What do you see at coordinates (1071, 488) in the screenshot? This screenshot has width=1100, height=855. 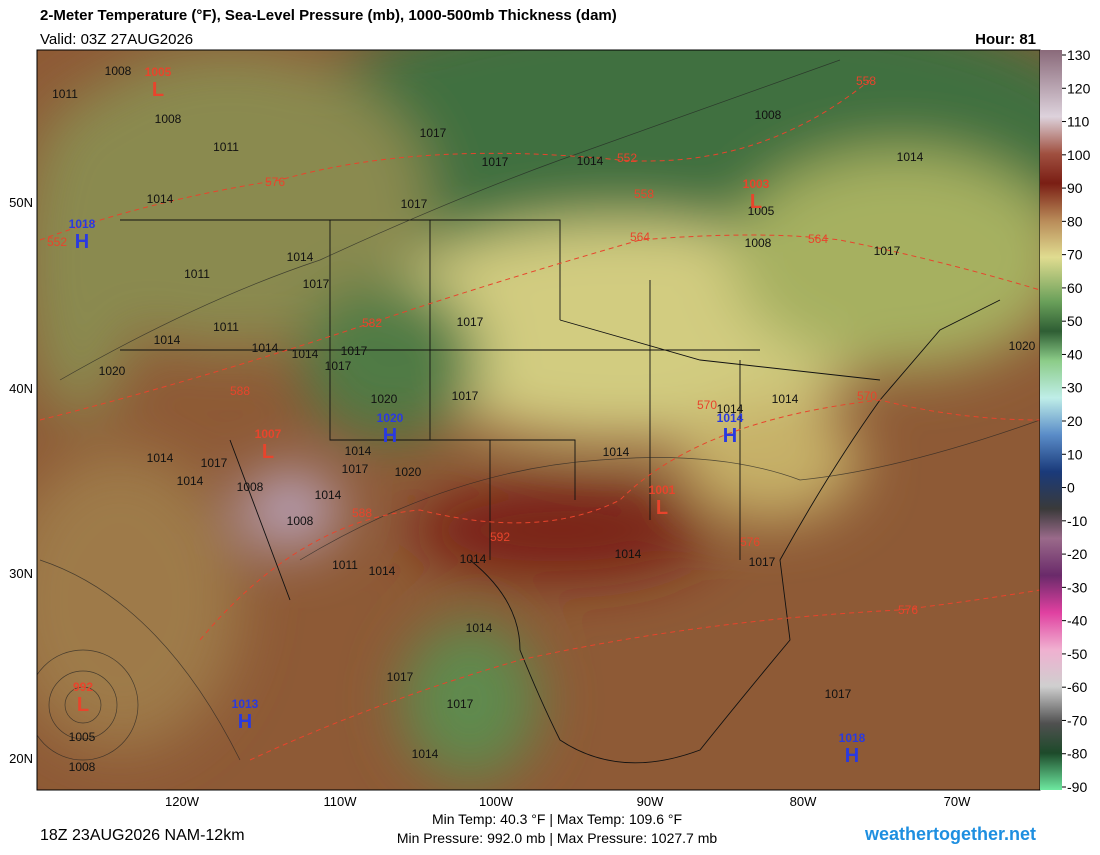 I see `colorbar-tick-label: 0` at bounding box center [1071, 488].